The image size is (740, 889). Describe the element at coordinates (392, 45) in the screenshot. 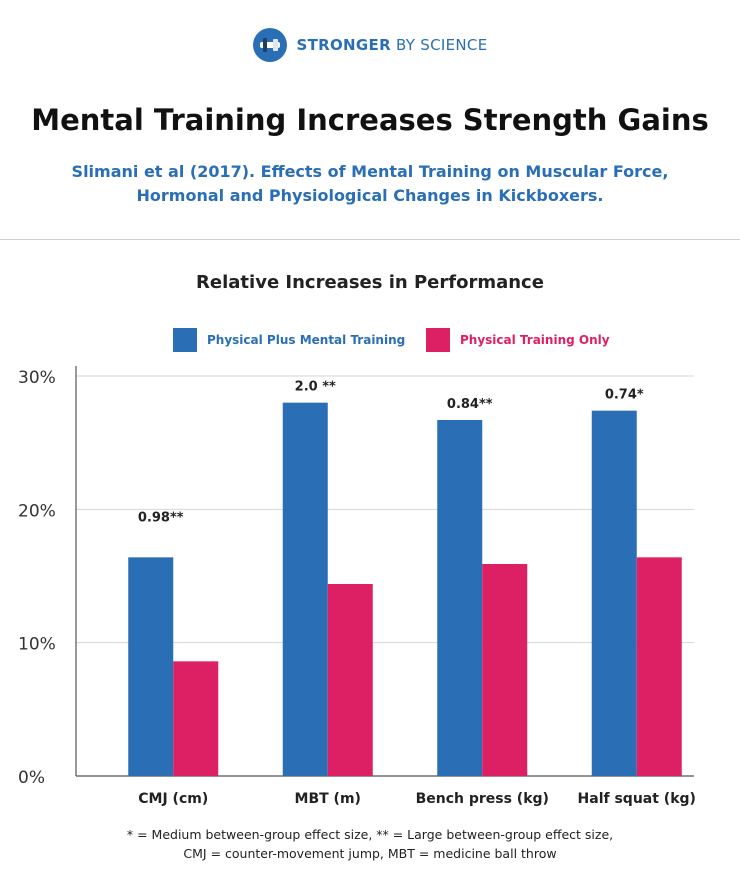

I see `brand-name: STRONGER BY SCIENCE` at that location.